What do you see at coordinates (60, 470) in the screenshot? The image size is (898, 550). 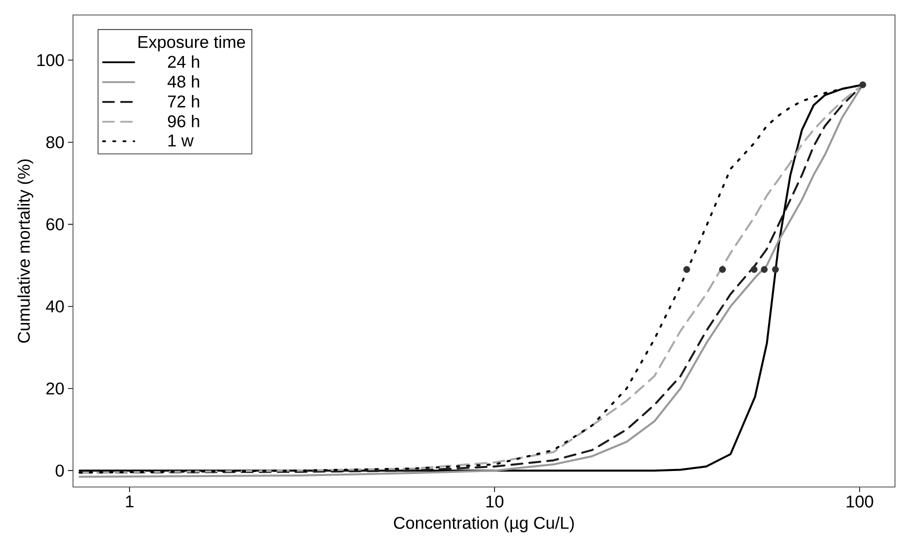 I see `y-tick-label: 0` at bounding box center [60, 470].